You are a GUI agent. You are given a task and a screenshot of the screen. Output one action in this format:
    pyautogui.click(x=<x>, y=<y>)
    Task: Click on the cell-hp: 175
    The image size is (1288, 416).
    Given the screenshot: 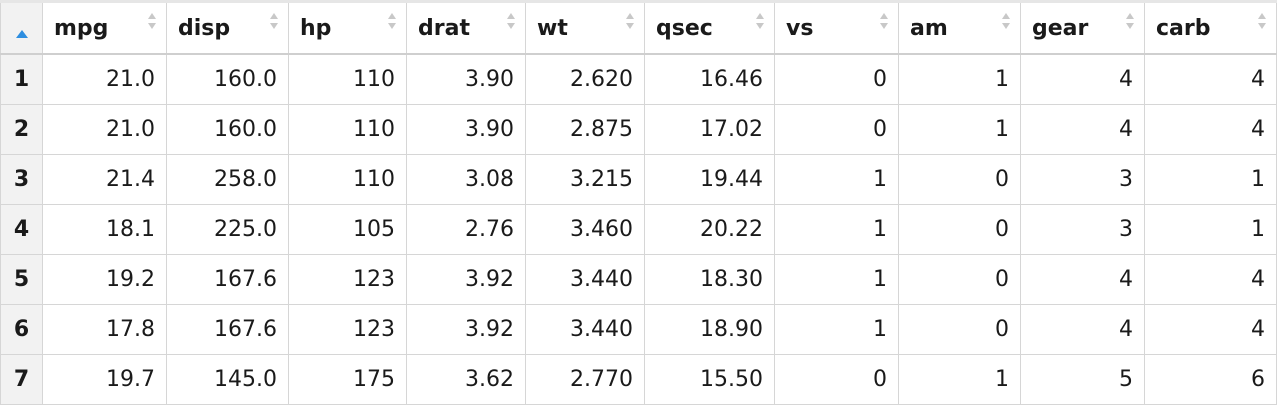 What is the action you would take?
    pyautogui.click(x=347, y=379)
    